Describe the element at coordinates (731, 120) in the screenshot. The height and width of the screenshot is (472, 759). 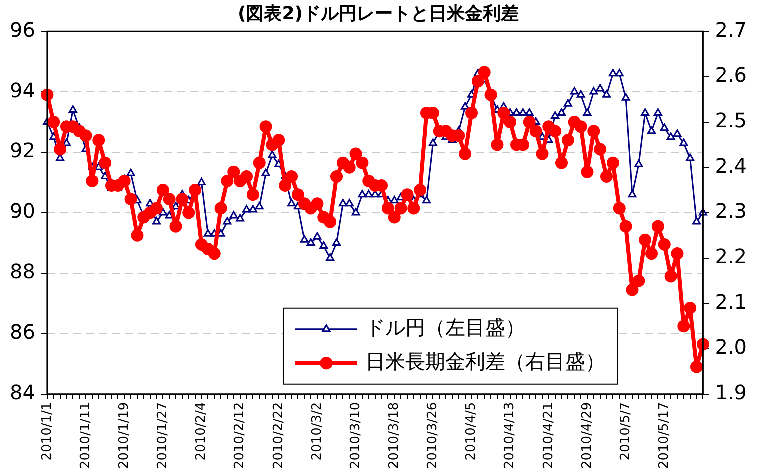
I see `y2-tick-label: 2.5` at that location.